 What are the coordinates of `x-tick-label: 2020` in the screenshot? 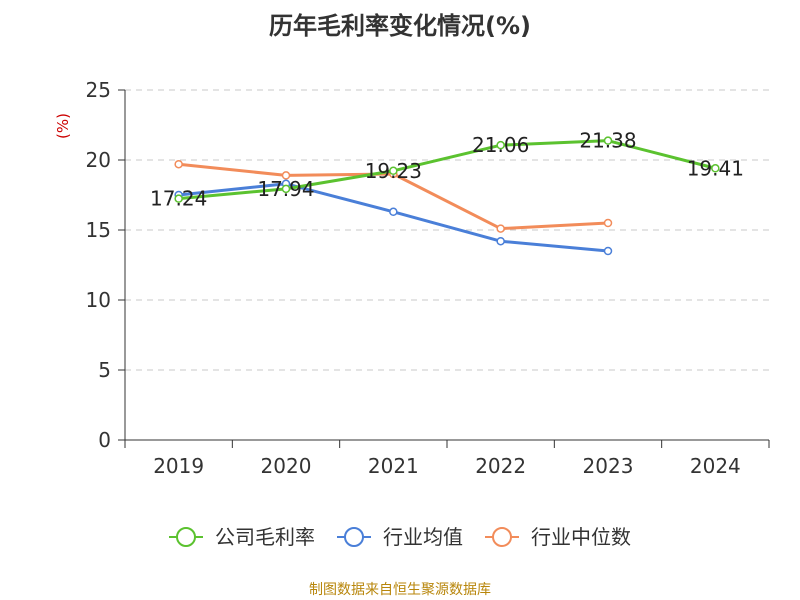 It's located at (286, 466).